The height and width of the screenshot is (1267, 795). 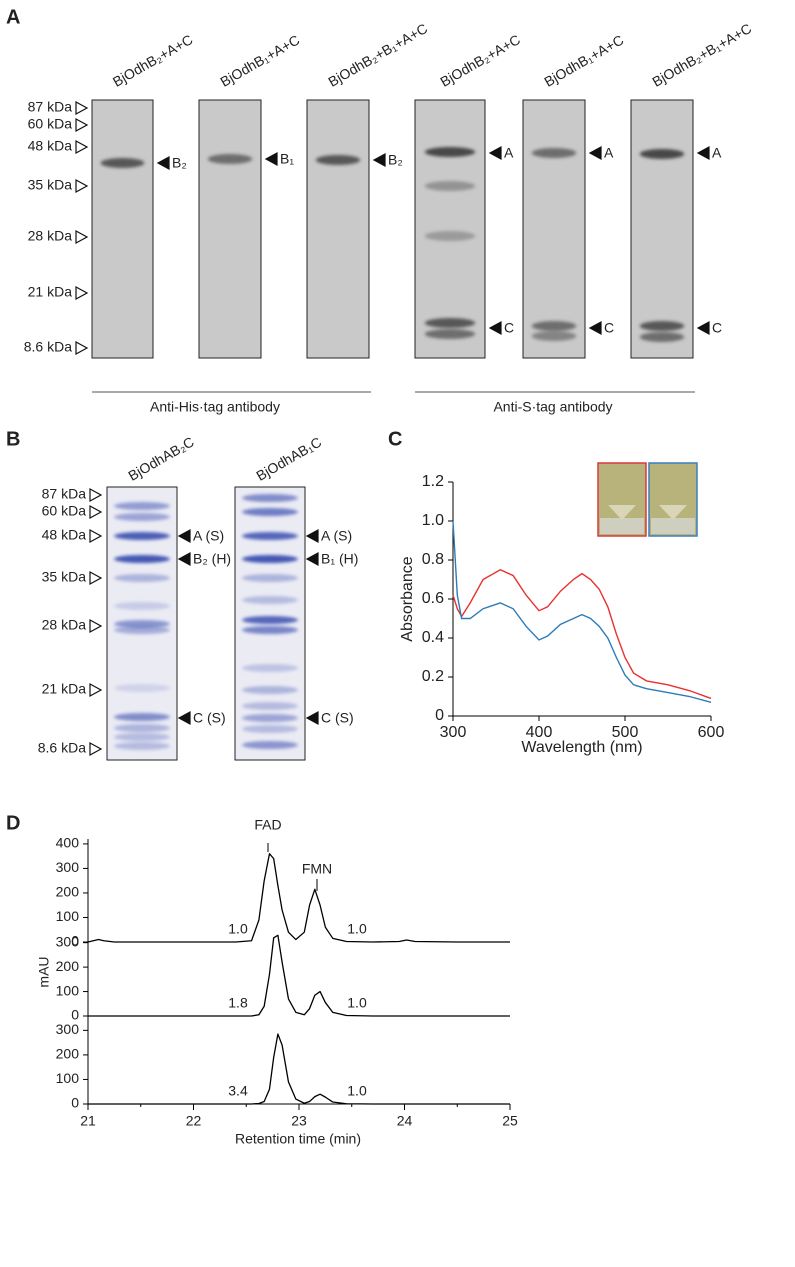 I want to click on y-tick-label: 0.6, so click(x=433, y=598).